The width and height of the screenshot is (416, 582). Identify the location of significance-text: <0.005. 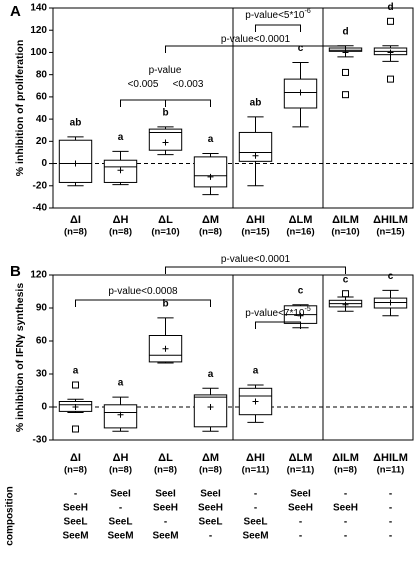
(143, 84).